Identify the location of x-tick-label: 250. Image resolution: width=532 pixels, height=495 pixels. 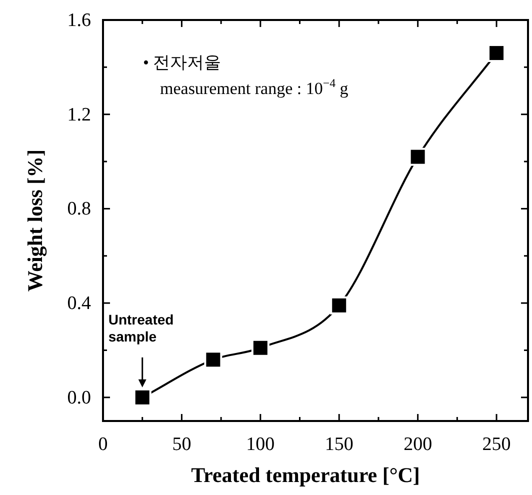
(496, 444).